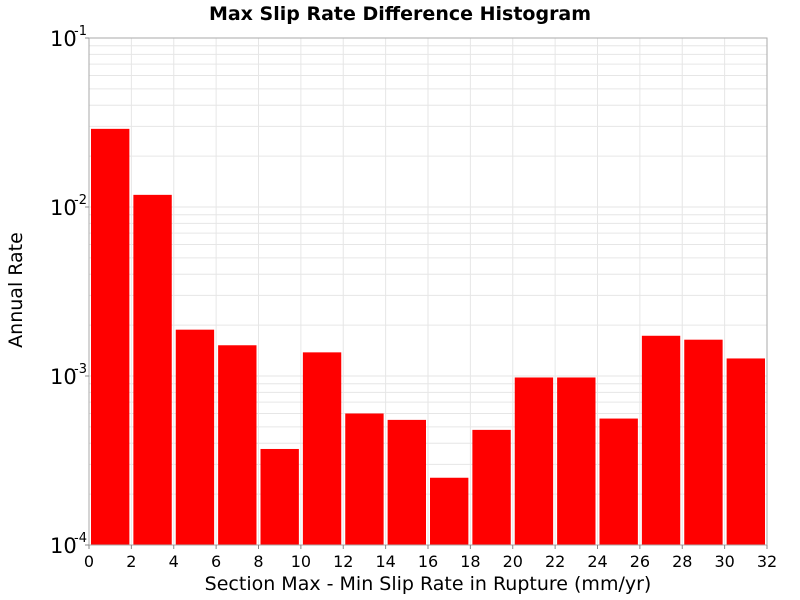 This screenshot has height=600, width=800. Describe the element at coordinates (16, 290) in the screenshot. I see `y-axis-label: Annual Rate` at that location.